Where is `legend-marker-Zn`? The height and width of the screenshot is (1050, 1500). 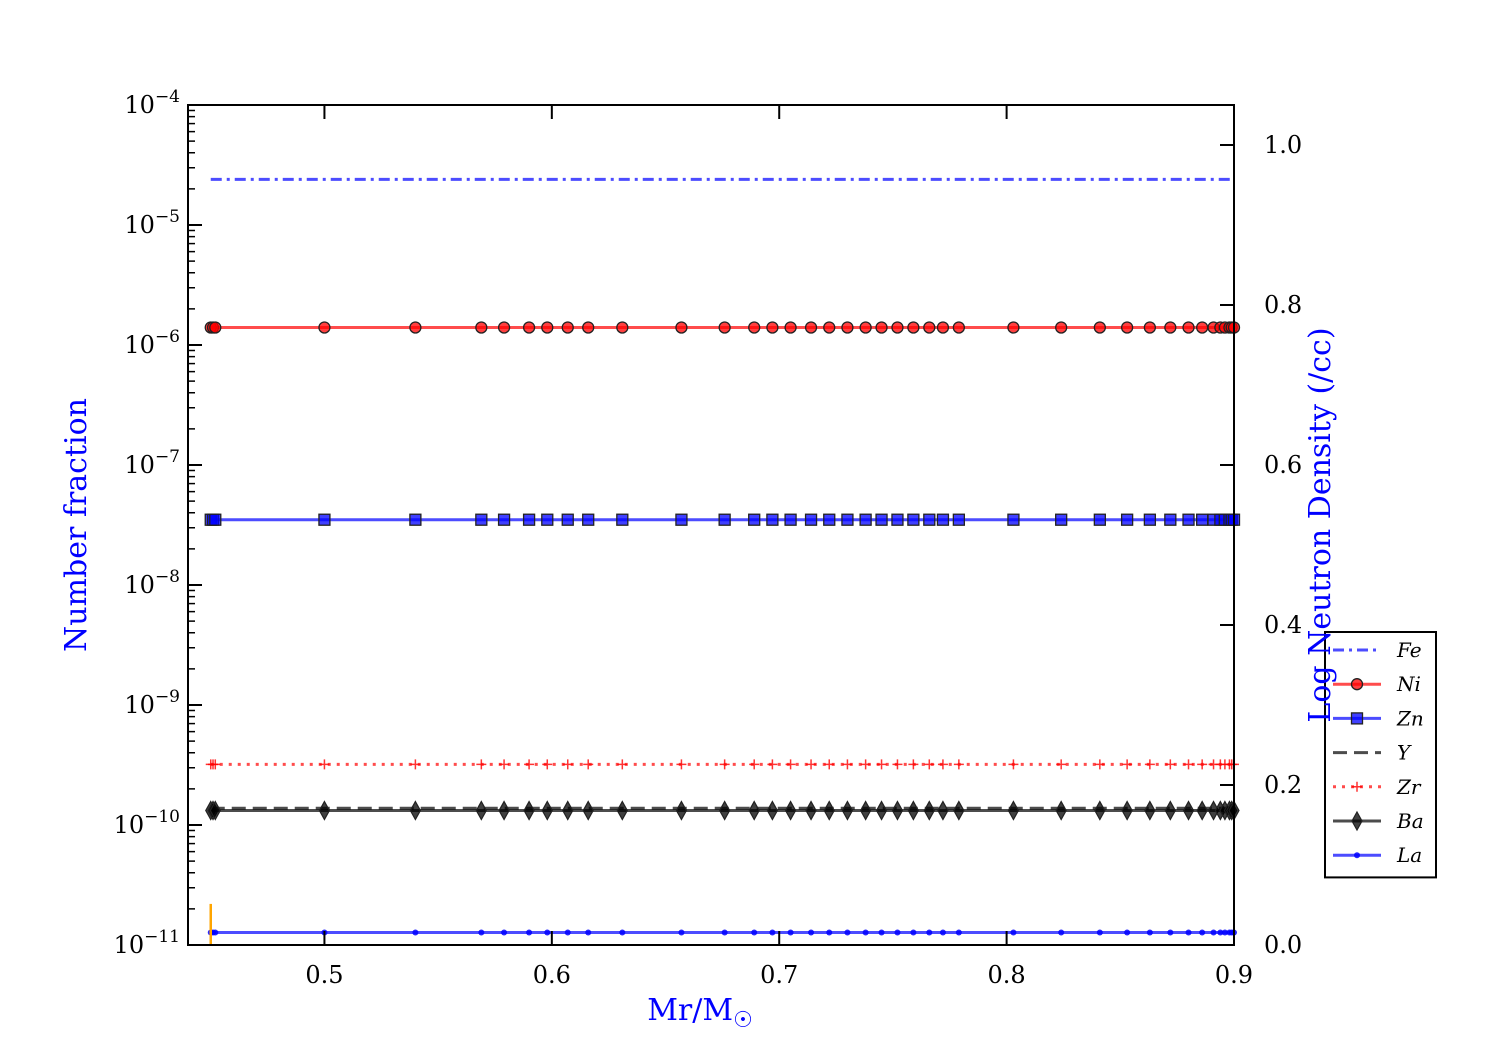
legend-marker-Zn is located at coordinates (1357, 718).